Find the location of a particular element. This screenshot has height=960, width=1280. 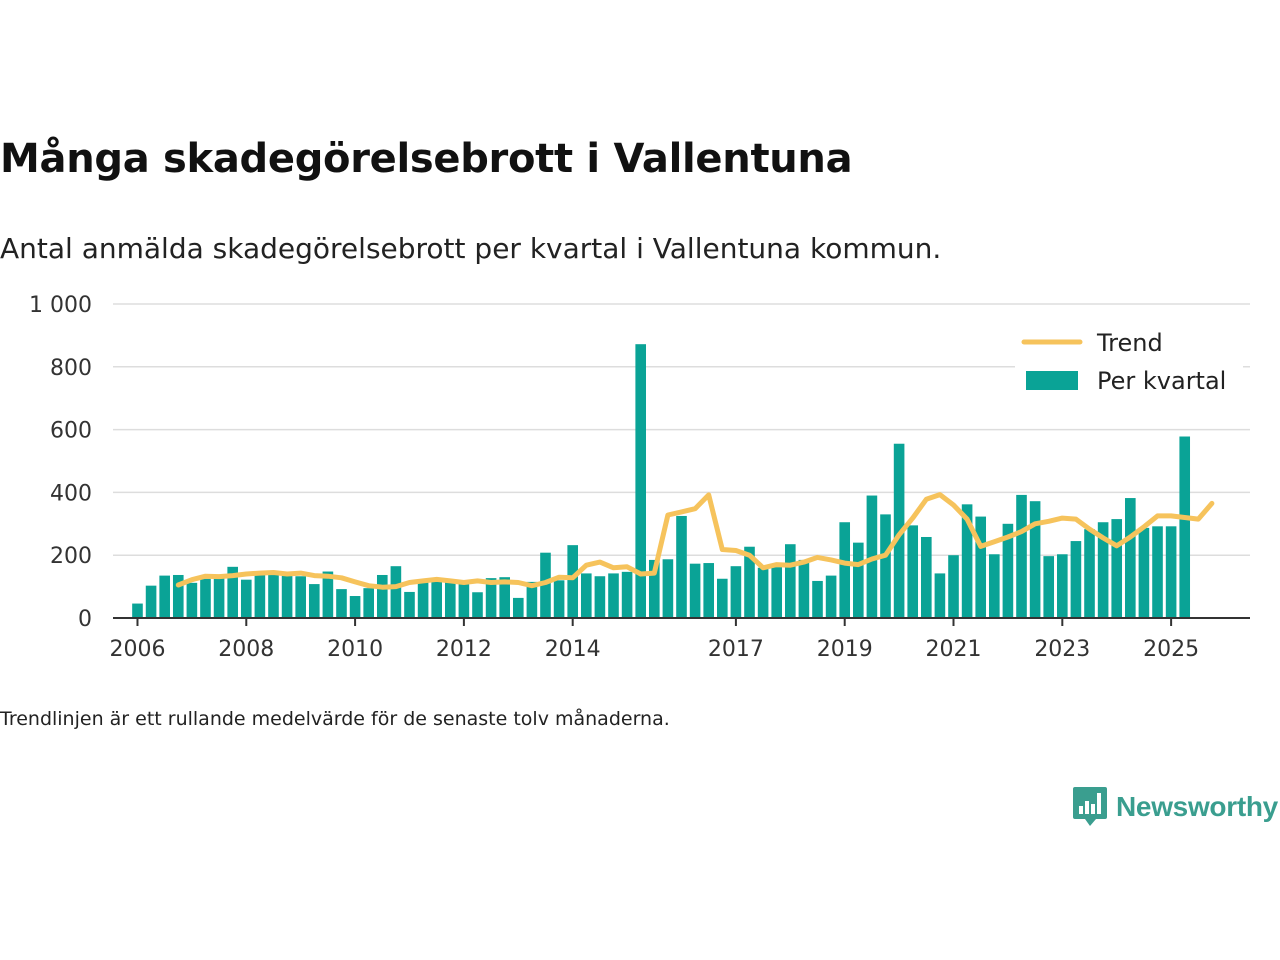

y-tick-label: 600 is located at coordinates (71, 431).